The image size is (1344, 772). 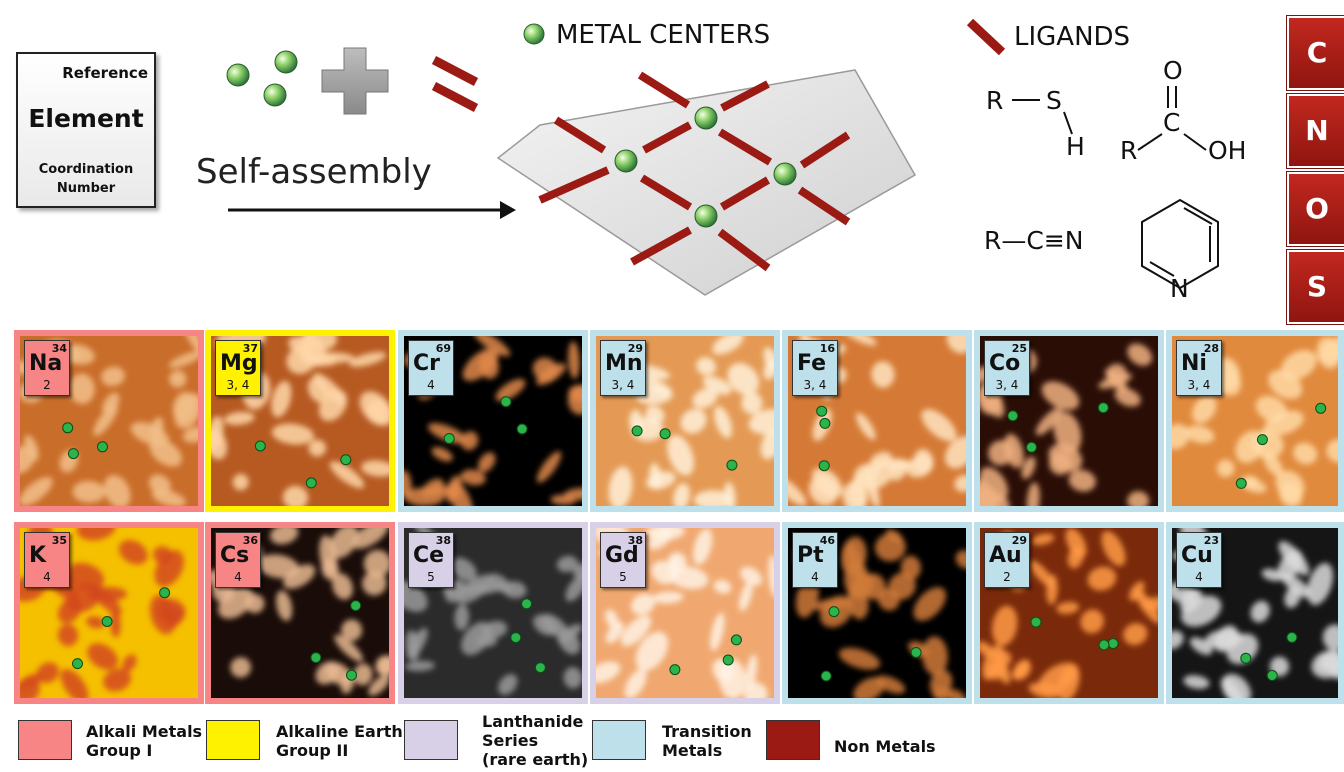 What do you see at coordinates (1075, 146) in the screenshot?
I see `thiol-h: H` at bounding box center [1075, 146].